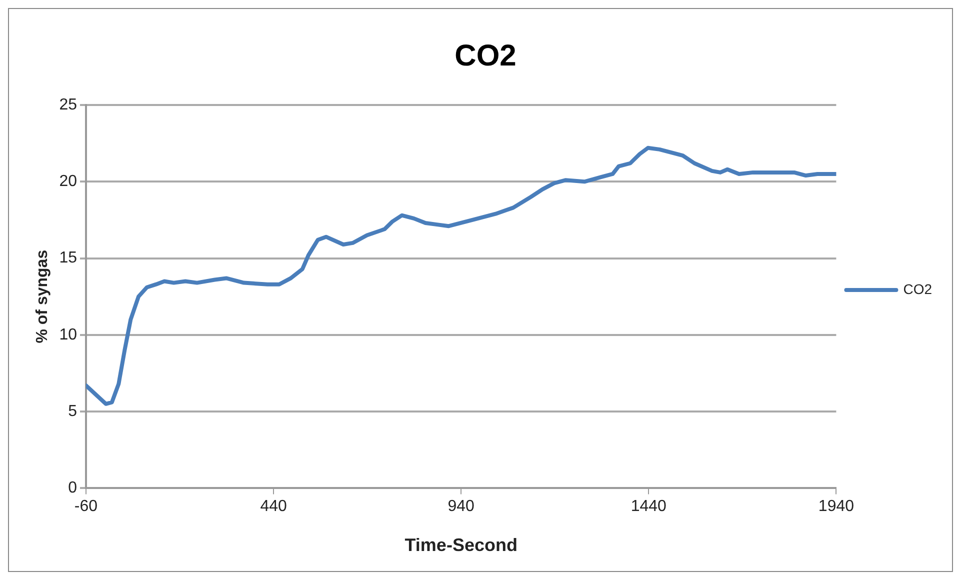  I want to click on y-tick-label: 15, so click(68, 258).